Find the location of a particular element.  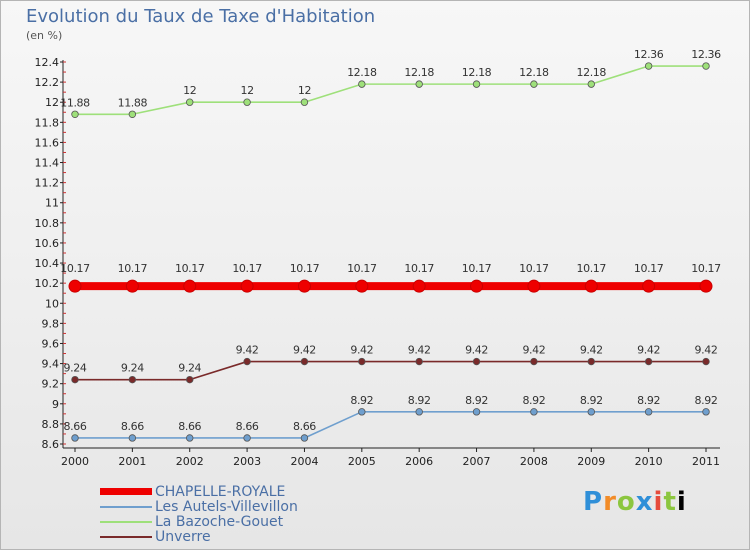

logo-letter: x is located at coordinates (644, 502).